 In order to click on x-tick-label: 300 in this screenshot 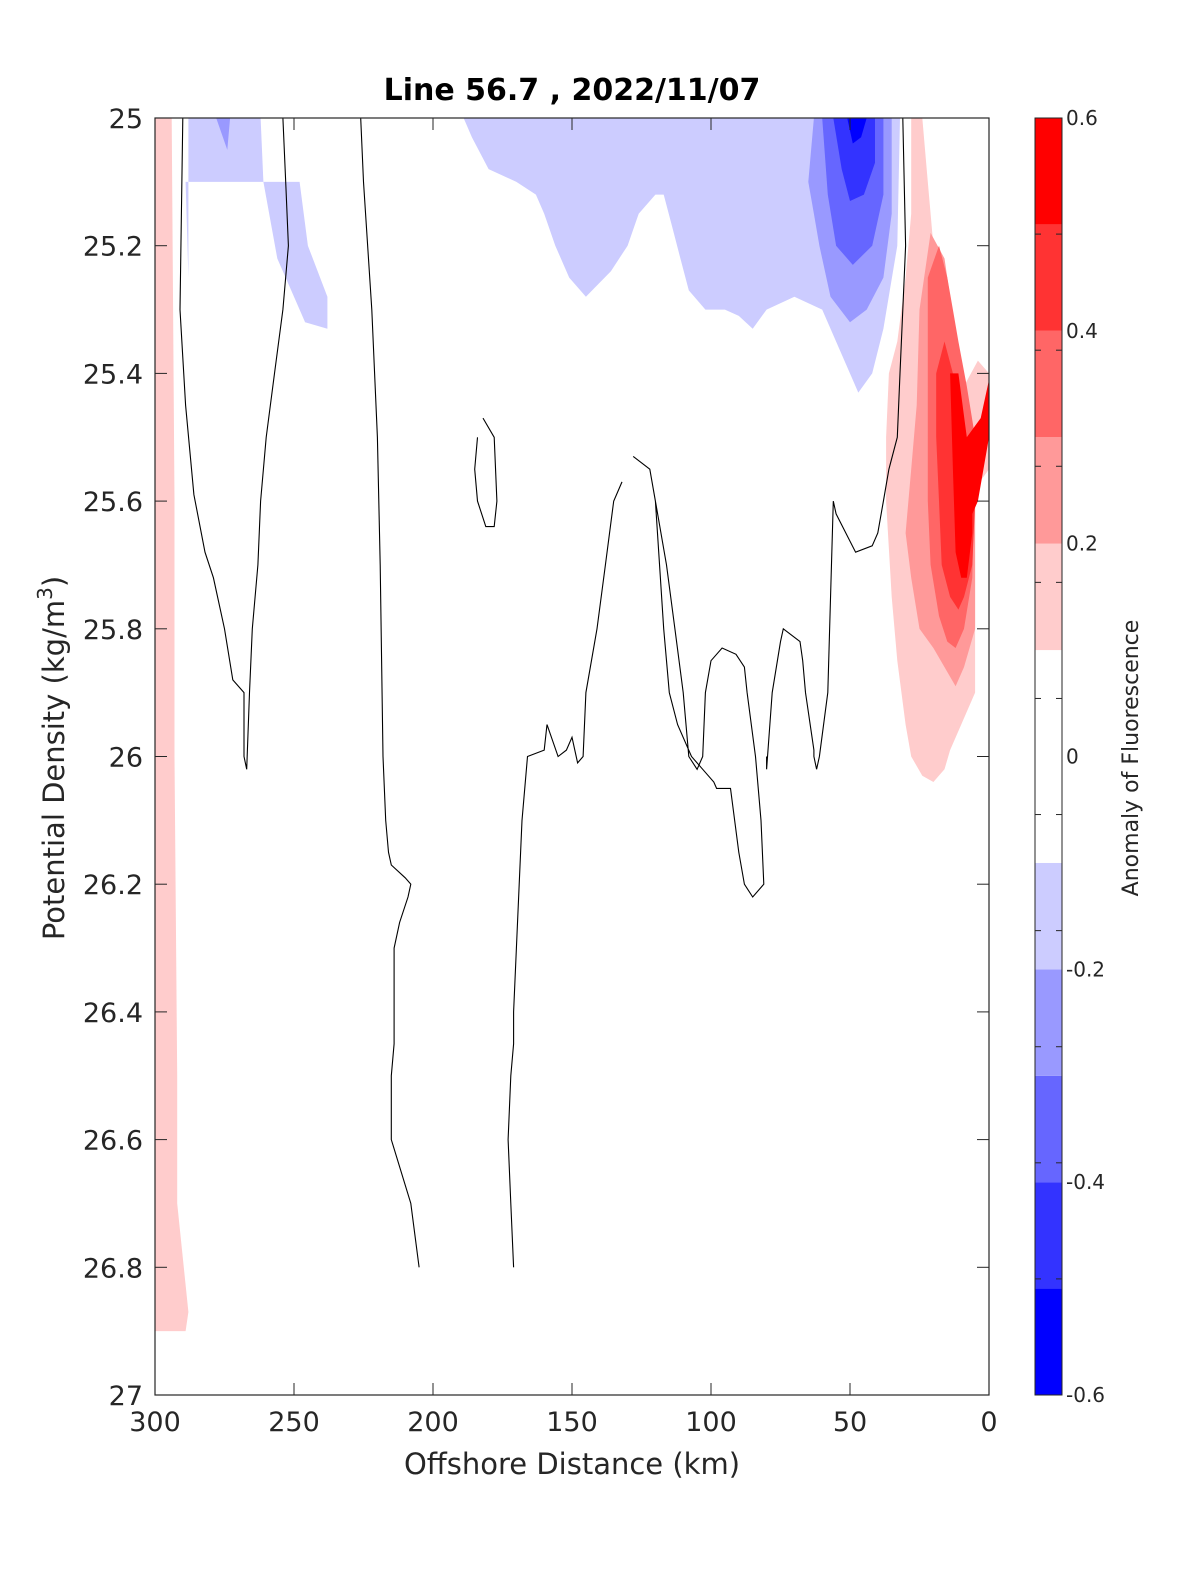, I will do `click(155, 1422)`.